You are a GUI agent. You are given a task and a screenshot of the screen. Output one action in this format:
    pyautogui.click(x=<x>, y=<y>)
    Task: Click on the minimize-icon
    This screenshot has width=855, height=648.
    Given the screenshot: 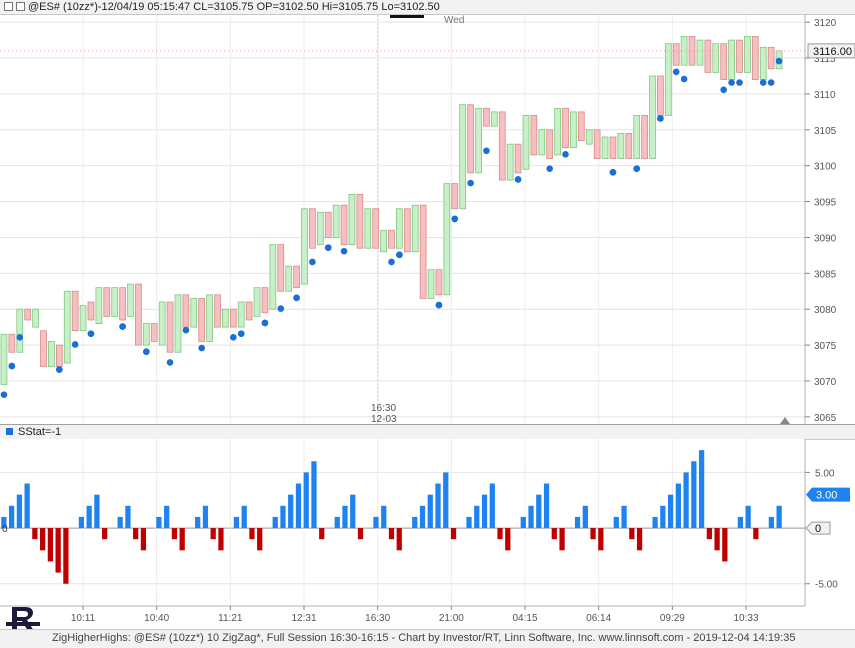 What is the action you would take?
    pyautogui.click(x=8, y=6)
    